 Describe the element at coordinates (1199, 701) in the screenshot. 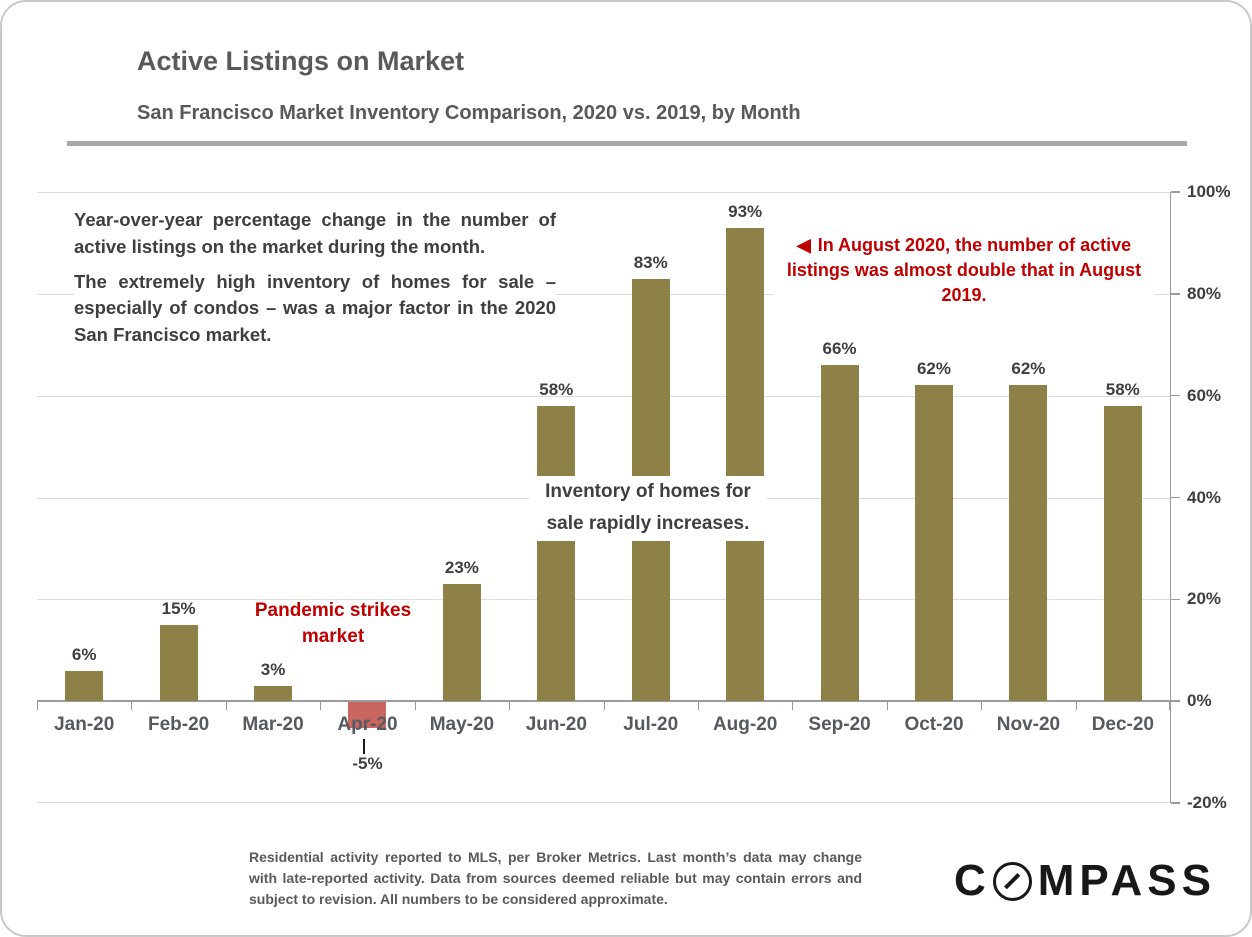

I see `y-axis-label: 0%` at that location.